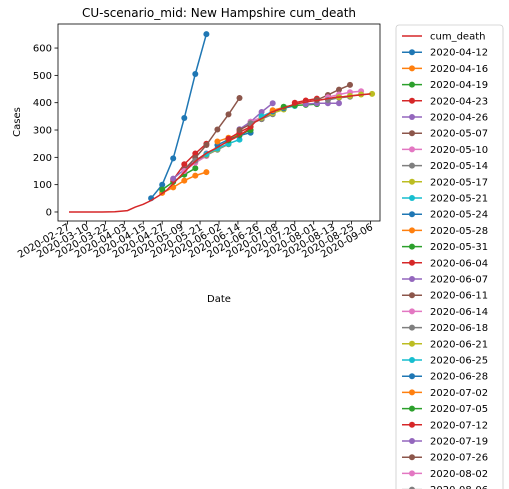  I want to click on observed-layer, so click(220, 153).